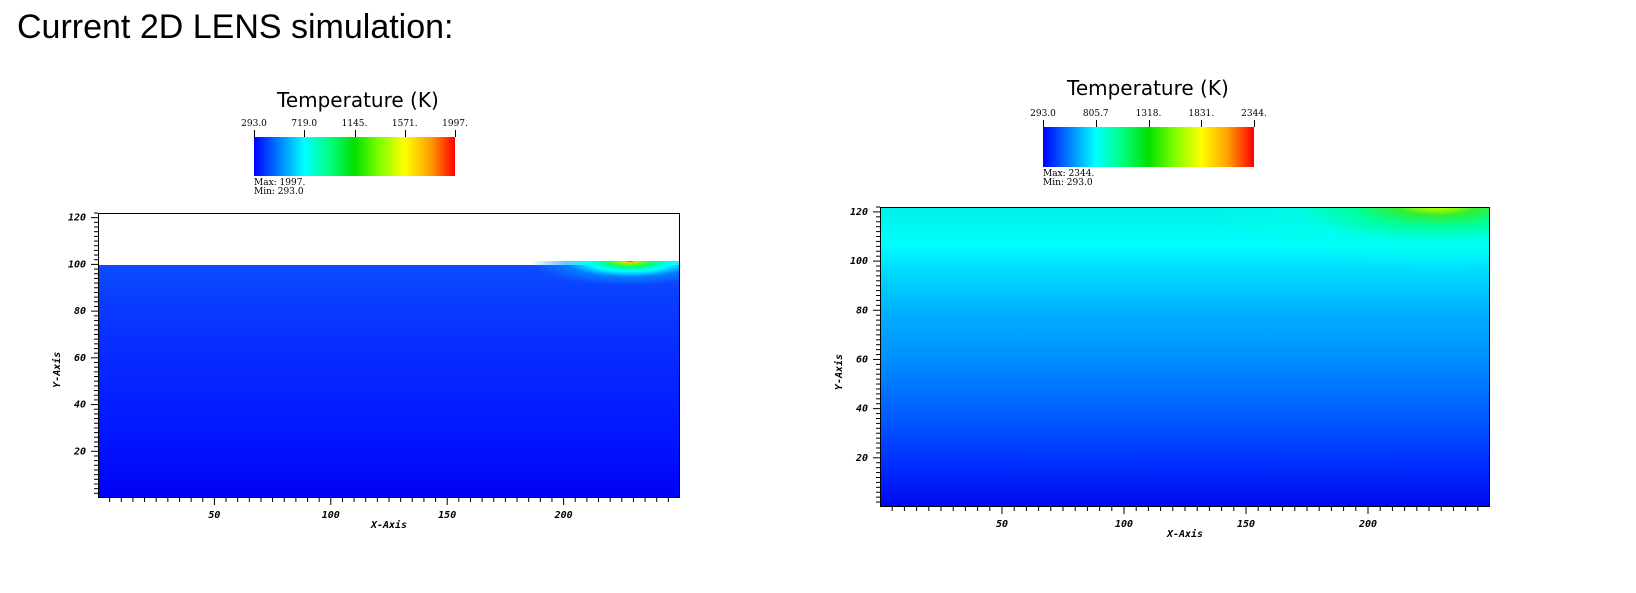 The width and height of the screenshot is (1636, 593). What do you see at coordinates (1069, 174) in the screenshot?
I see `colorbar-max-label: Max: 2344.` at bounding box center [1069, 174].